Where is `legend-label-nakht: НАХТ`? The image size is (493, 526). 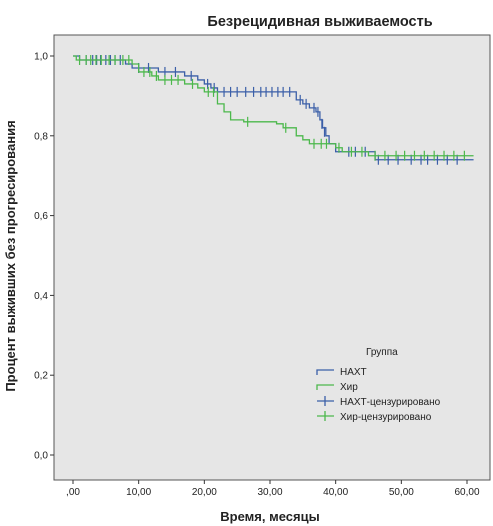
legend-label-nakht: НАХТ is located at coordinates (353, 372).